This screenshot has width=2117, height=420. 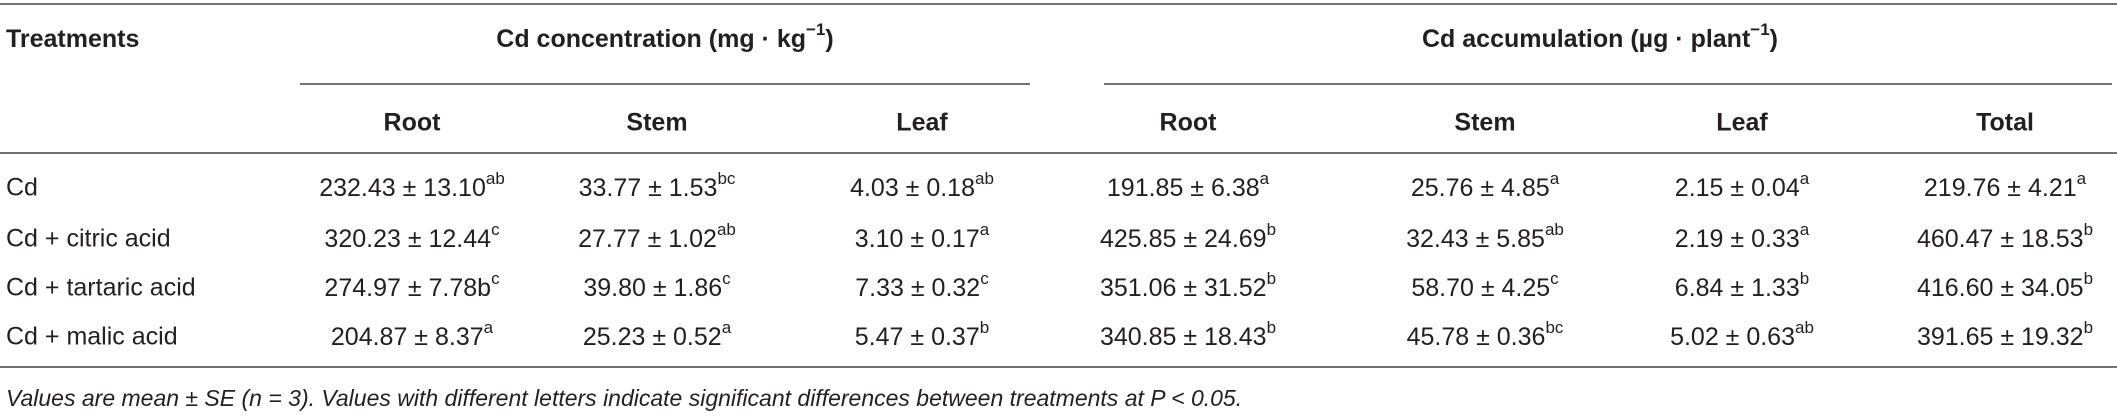 What do you see at coordinates (648, 188) in the screenshot?
I see `cell-text: 33.77 ± 1.53` at bounding box center [648, 188].